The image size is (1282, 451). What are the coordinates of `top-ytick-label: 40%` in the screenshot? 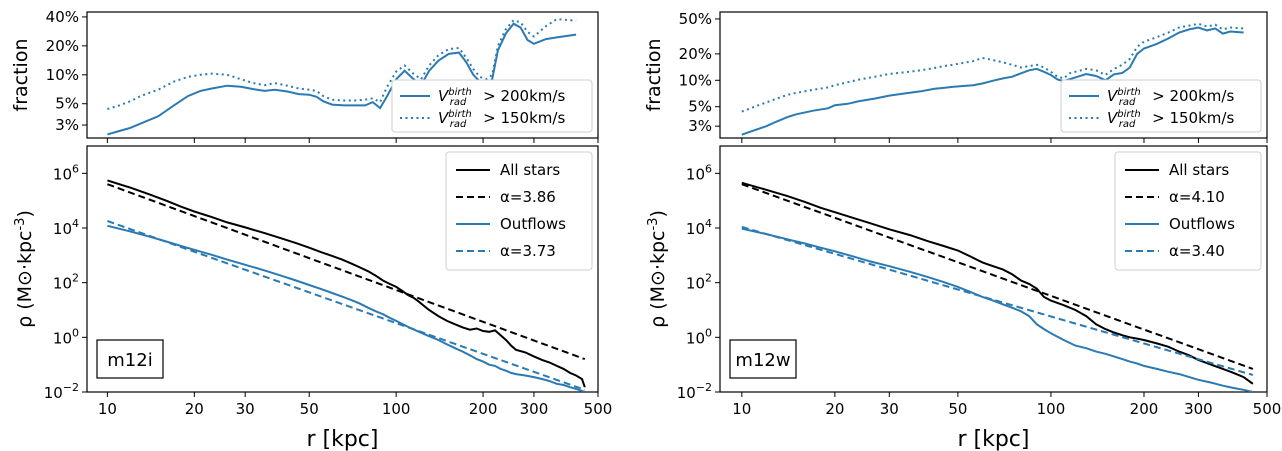 It's located at (62, 17).